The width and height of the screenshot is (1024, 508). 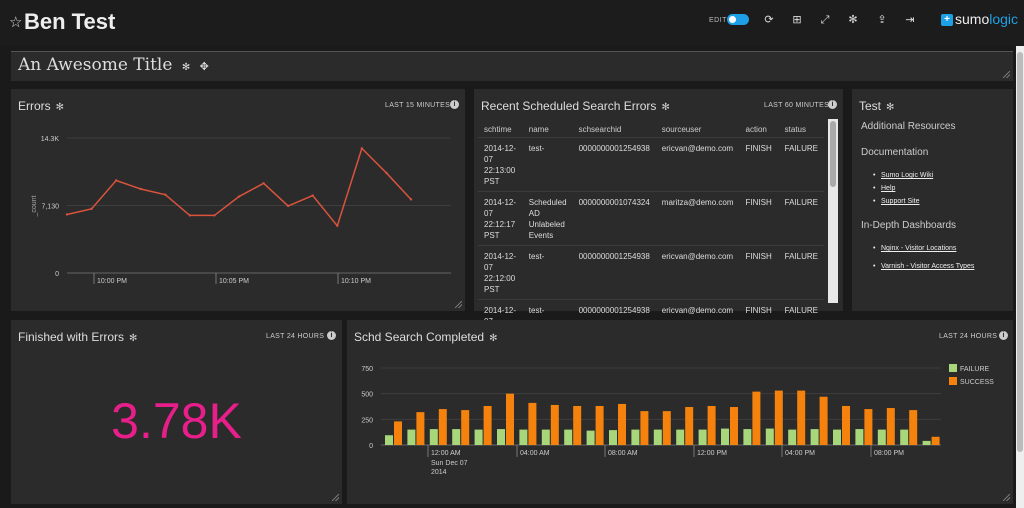 What do you see at coordinates (204, 66) in the screenshot?
I see `move-icon: ✥` at bounding box center [204, 66].